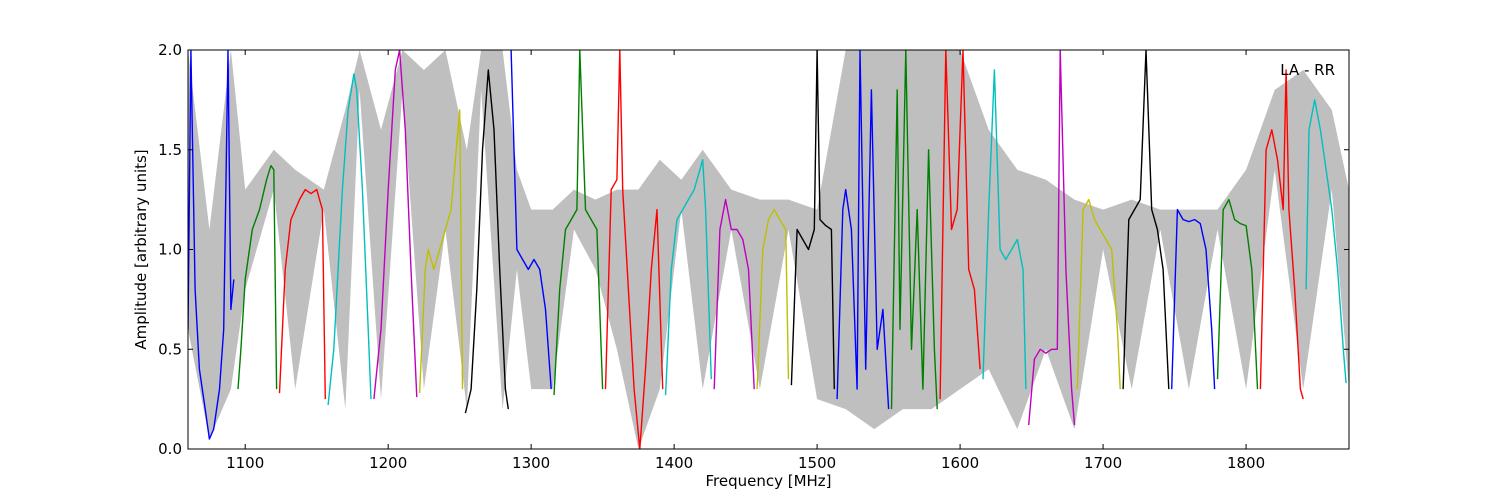 The image size is (1500, 500). What do you see at coordinates (531, 463) in the screenshot?
I see `x-tick-label: 1300` at bounding box center [531, 463].